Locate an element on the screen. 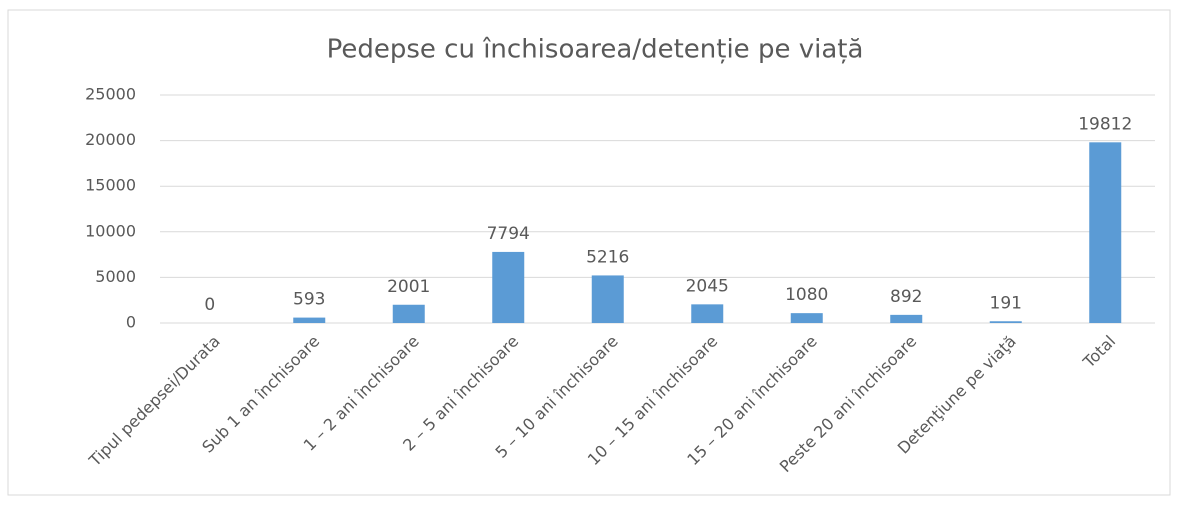 The image size is (1185, 506). y-tick-label: 15000 is located at coordinates (110, 185).